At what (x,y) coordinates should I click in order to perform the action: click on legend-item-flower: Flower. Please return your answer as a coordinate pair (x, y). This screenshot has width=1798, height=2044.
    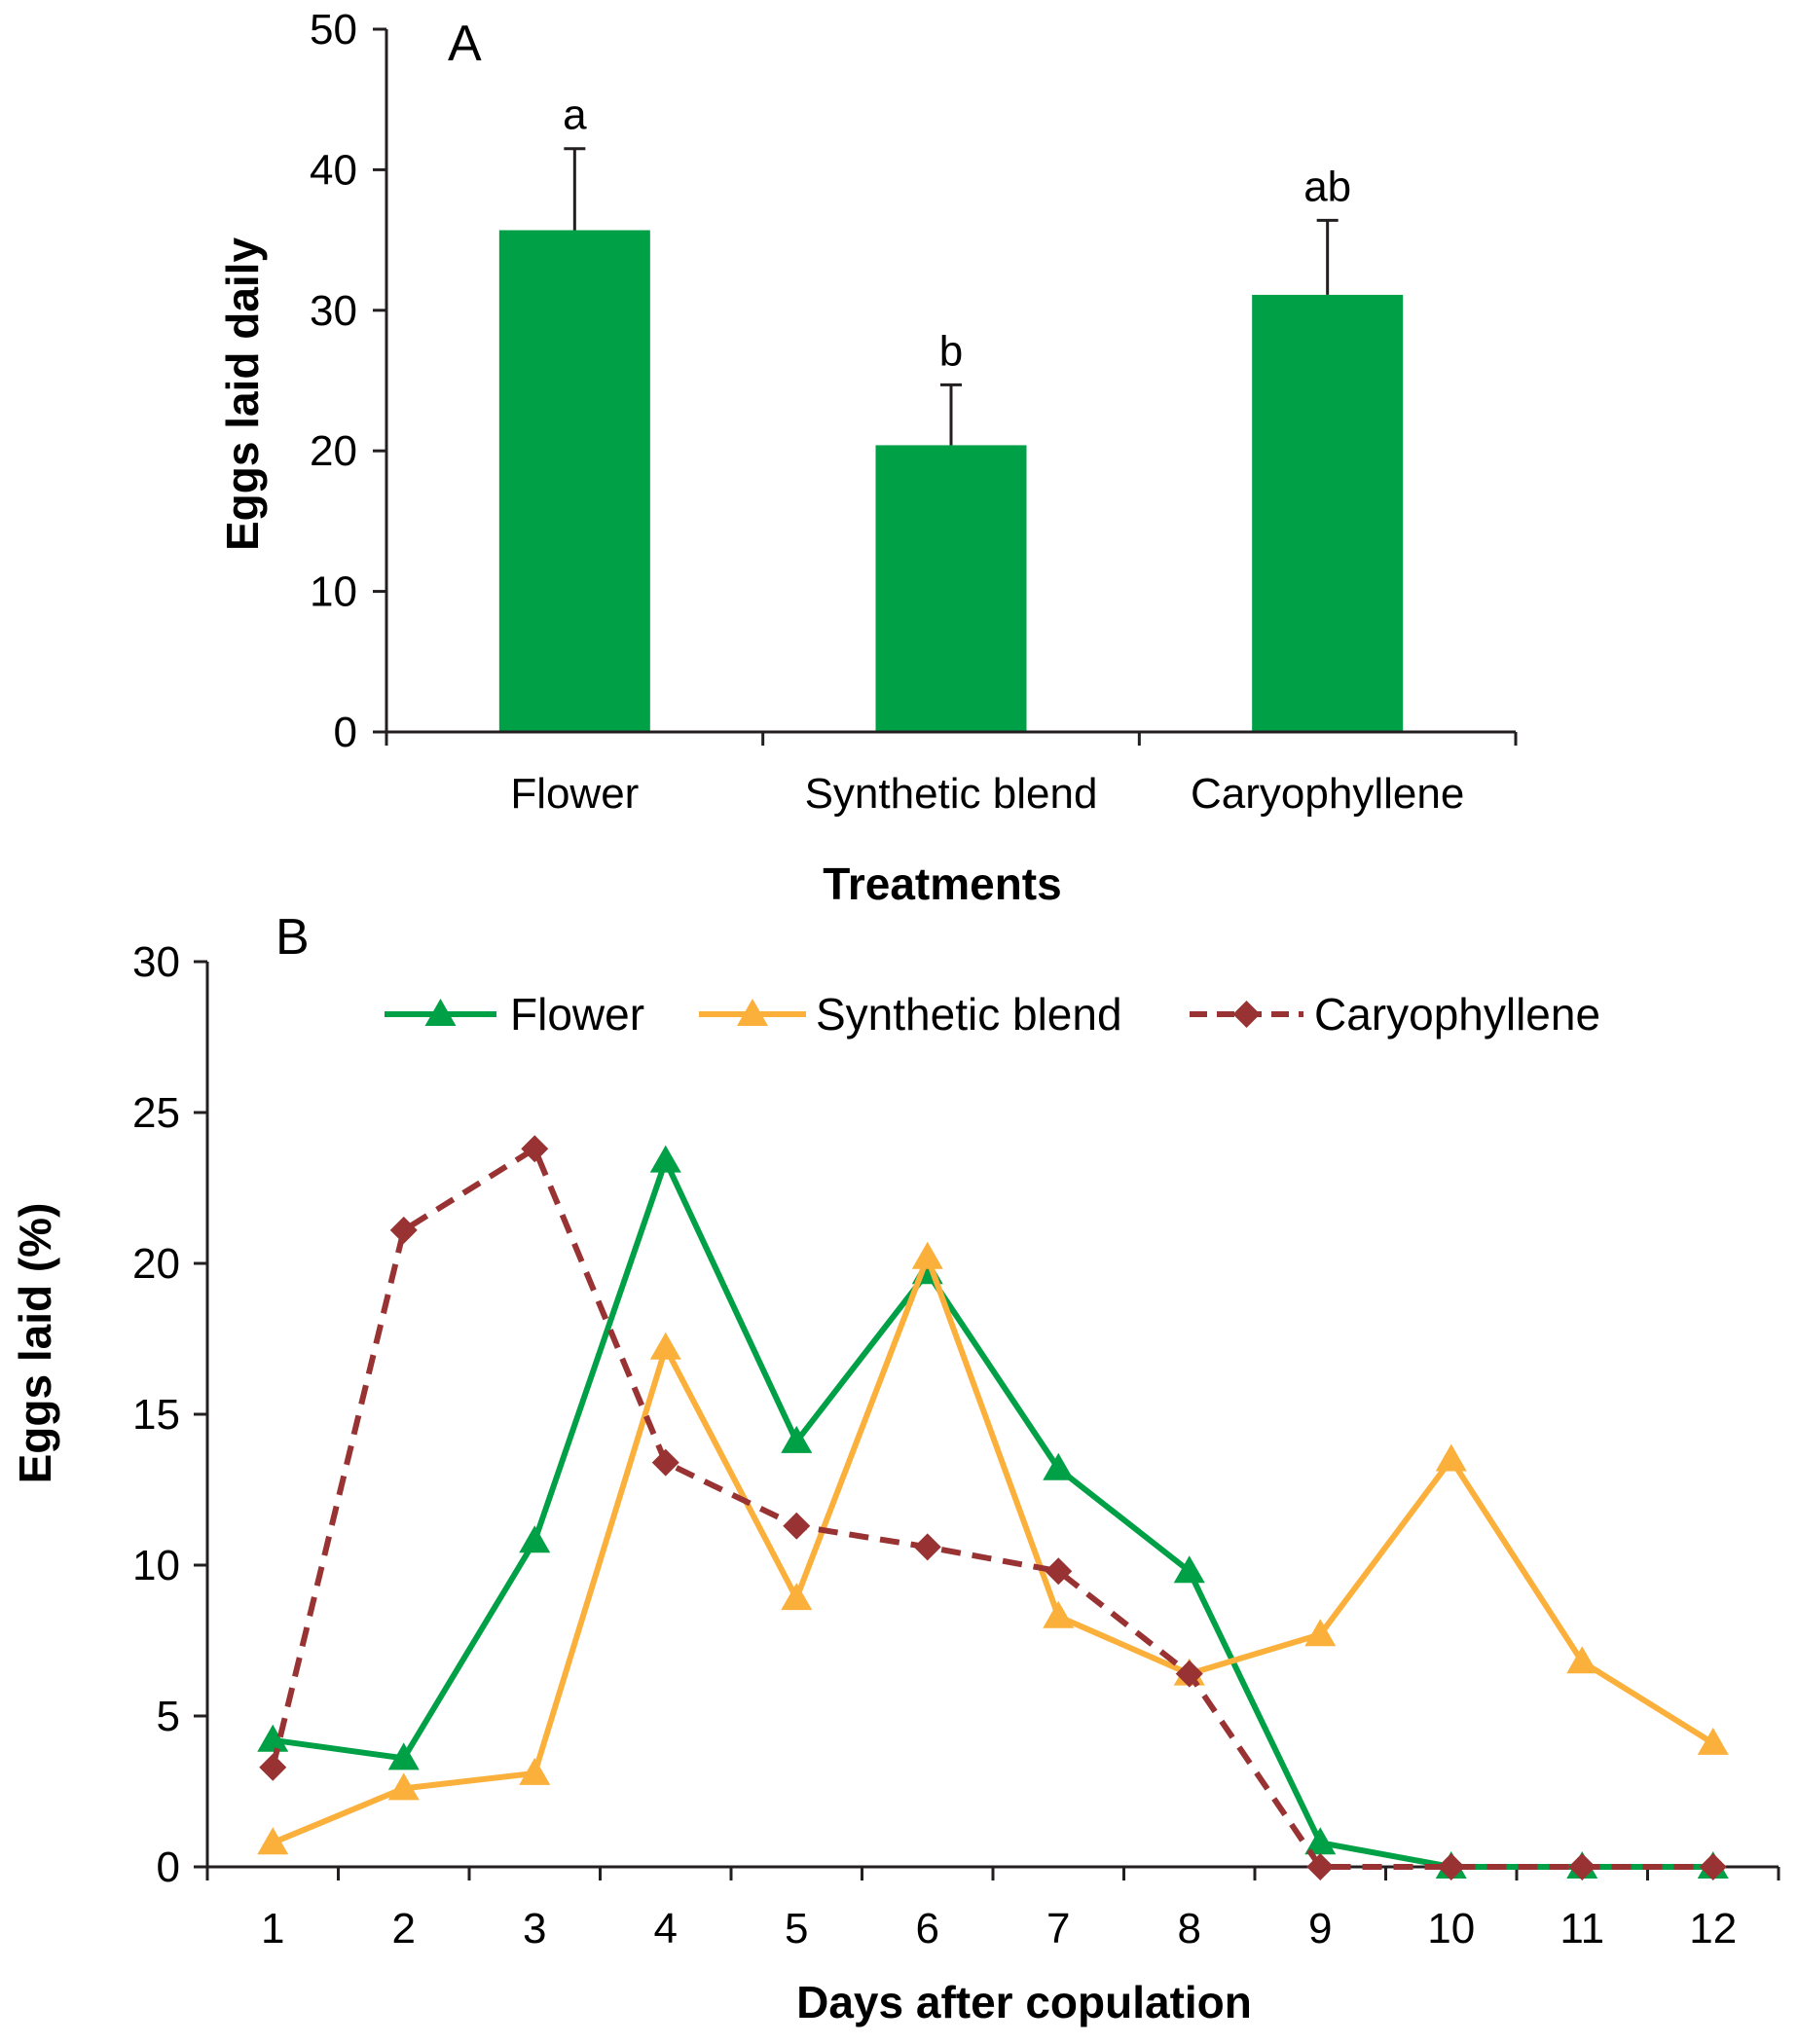
    Looking at the image, I should click on (514, 1015).